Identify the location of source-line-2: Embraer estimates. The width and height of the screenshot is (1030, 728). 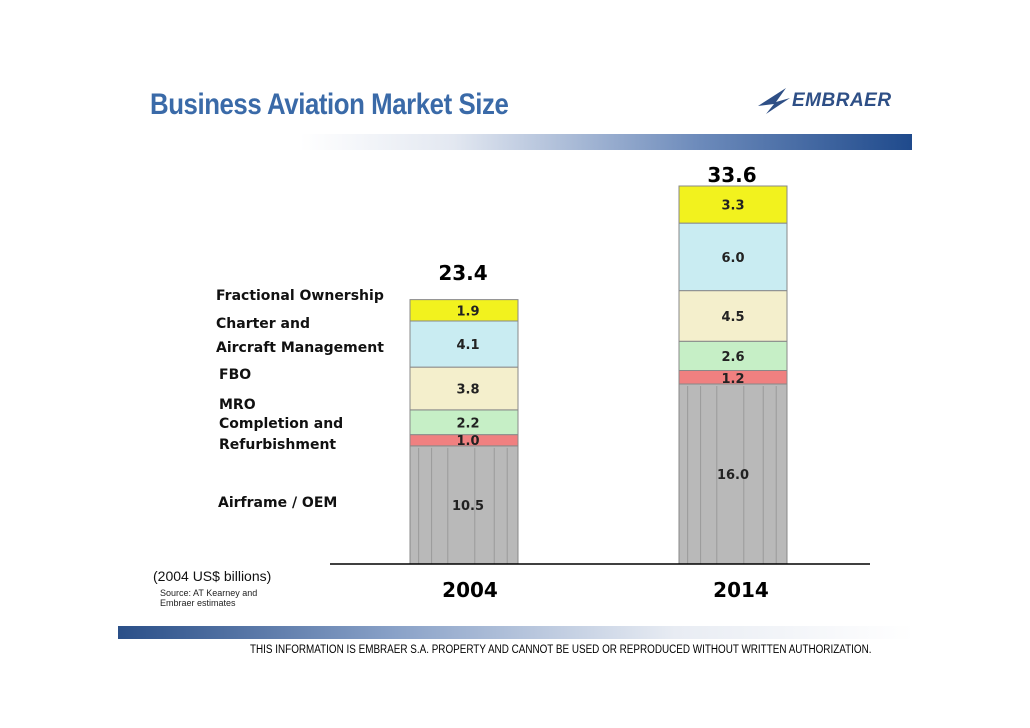
(198, 603).